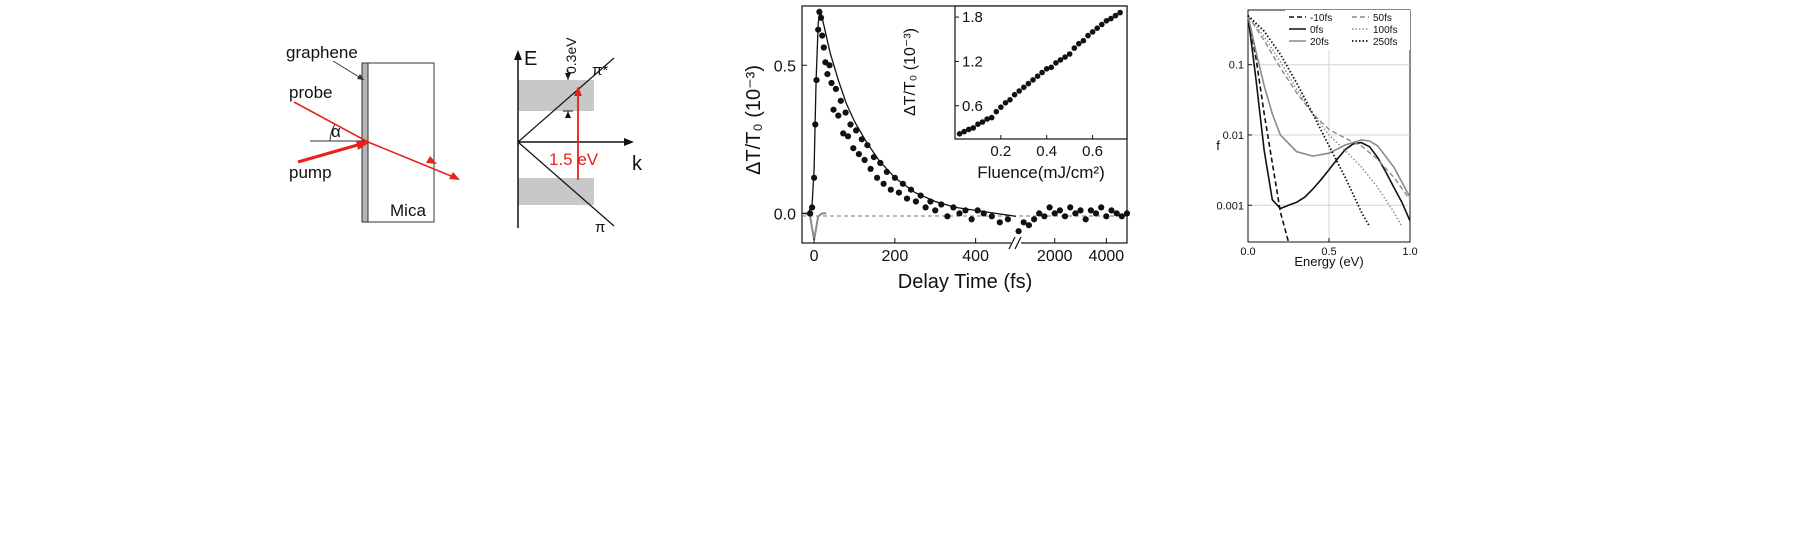 This screenshot has height=550, width=1800. Describe the element at coordinates (600, 70) in the screenshot. I see `pi-star-label: π*` at that location.